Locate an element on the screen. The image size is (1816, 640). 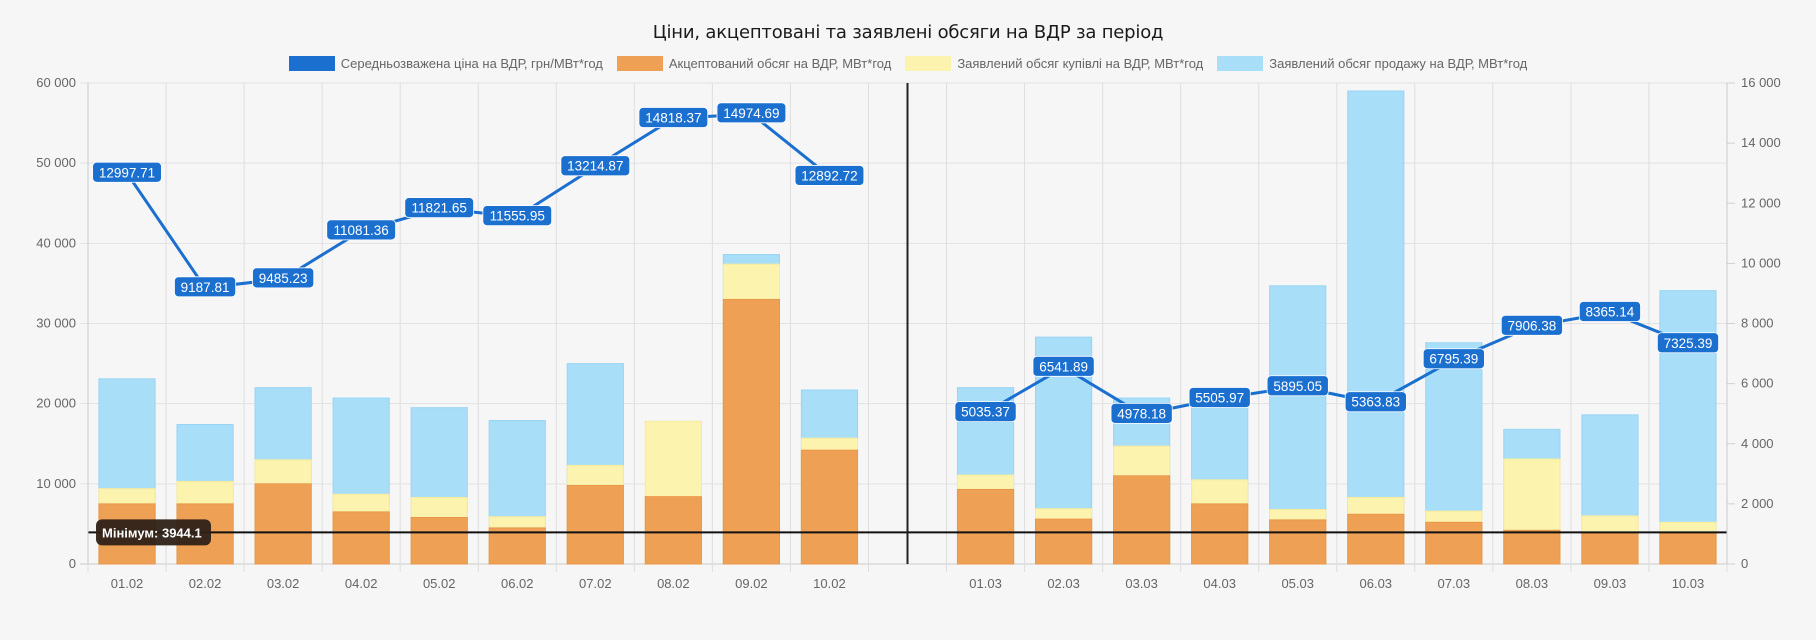
bar-sell is located at coordinates (1376, 327).